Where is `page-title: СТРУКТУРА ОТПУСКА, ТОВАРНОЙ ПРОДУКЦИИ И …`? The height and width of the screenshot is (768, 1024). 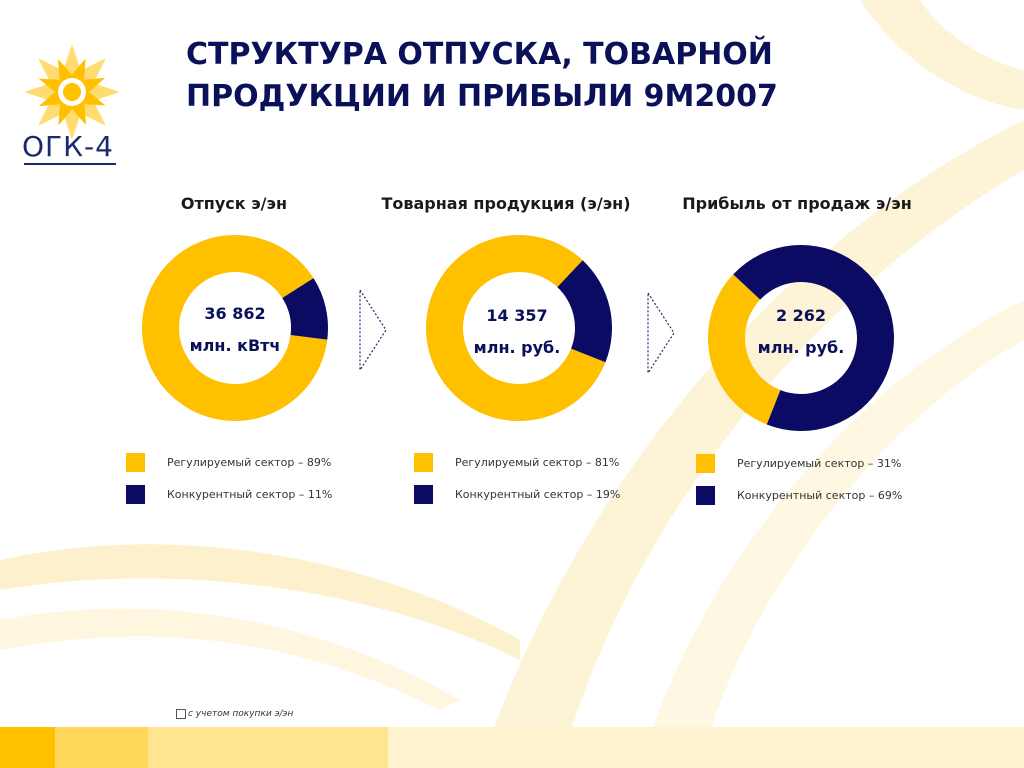 page-title: СТРУКТУРА ОТПУСКА, ТОВАРНОЙ ПРОДУКЦИИ И … is located at coordinates (516, 76).